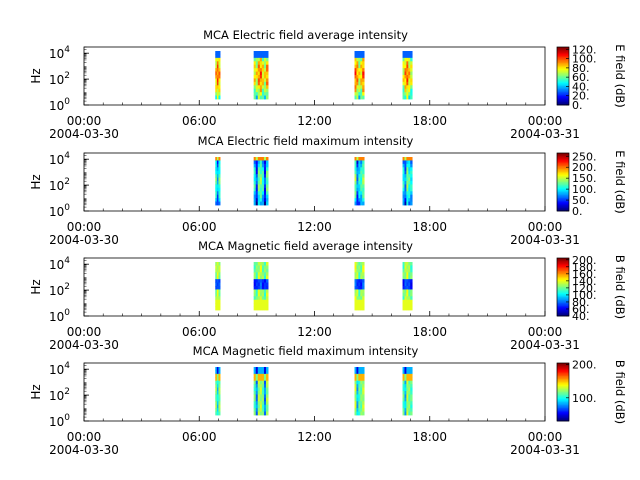 This screenshot has height=480, width=640. What do you see at coordinates (545, 450) in the screenshot?
I see `x-date-label-end: 2004-03-31` at bounding box center [545, 450].